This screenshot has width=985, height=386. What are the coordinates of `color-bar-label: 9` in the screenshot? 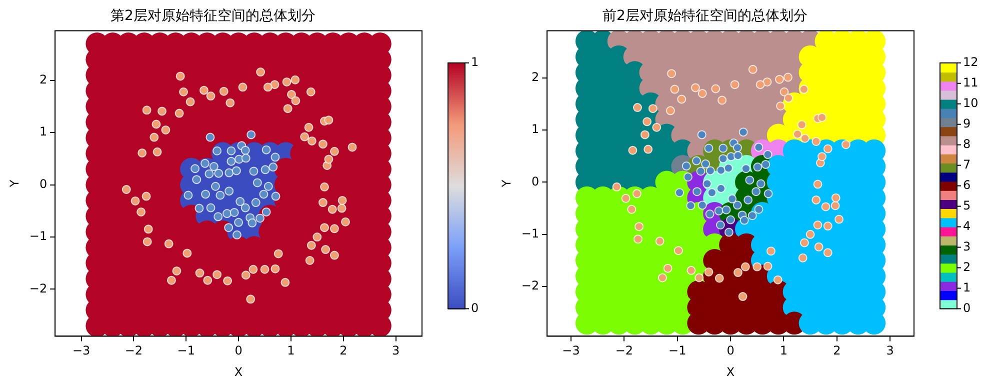 It's located at (967, 123).